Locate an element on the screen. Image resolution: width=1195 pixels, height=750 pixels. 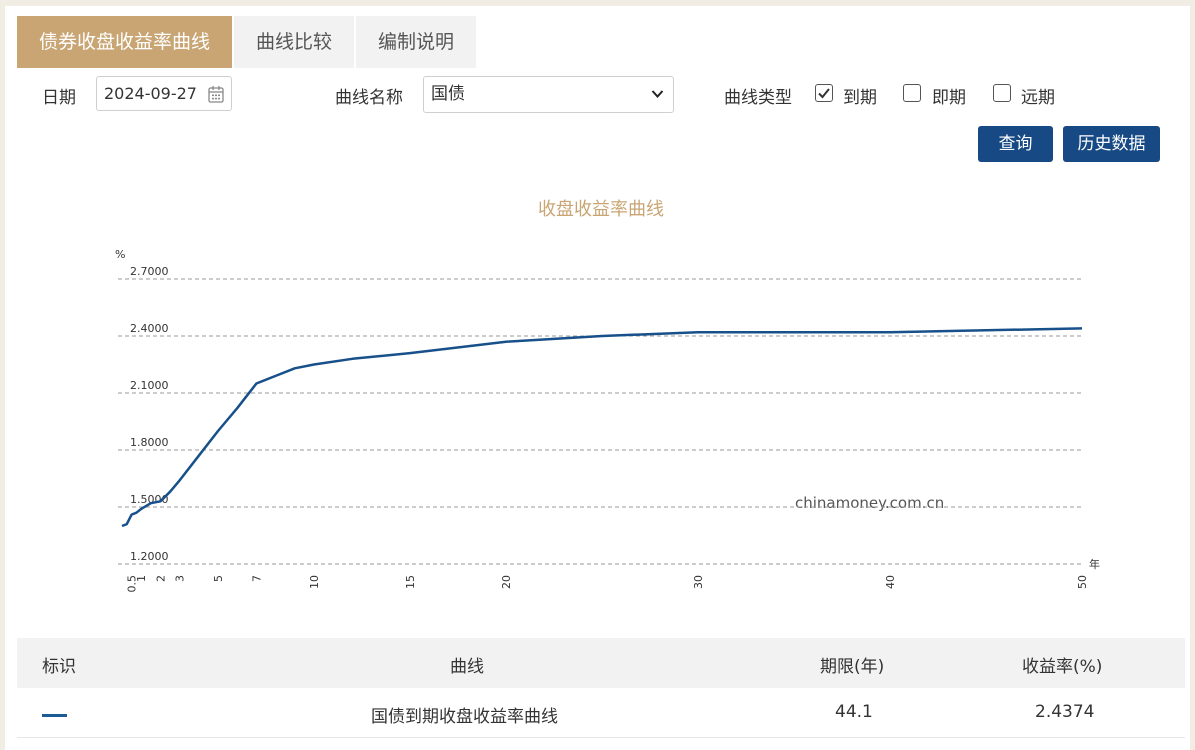
calendar-icon is located at coordinates (216, 94).